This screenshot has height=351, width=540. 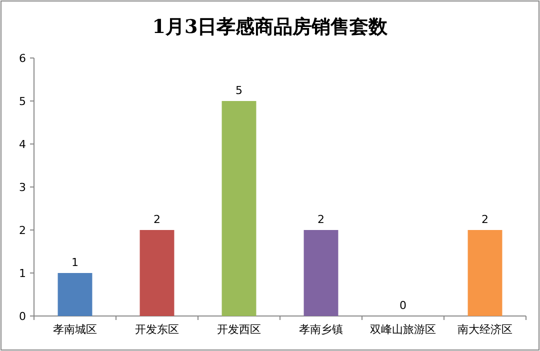 I want to click on y-tick-label: 5, so click(x=22, y=101).